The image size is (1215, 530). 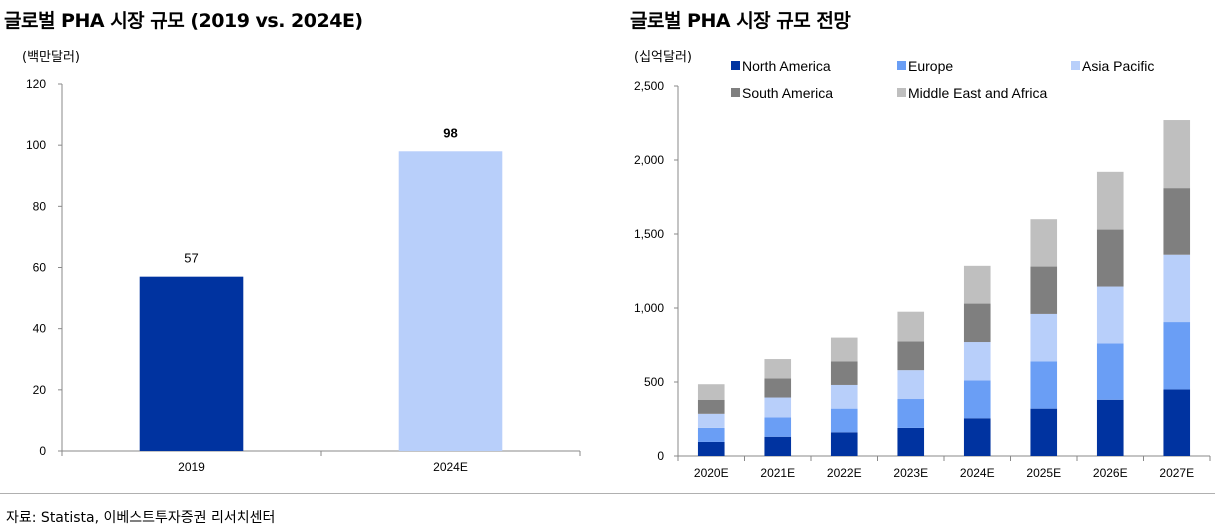 I want to click on x-tick-label: 2020E, so click(x=711, y=473).